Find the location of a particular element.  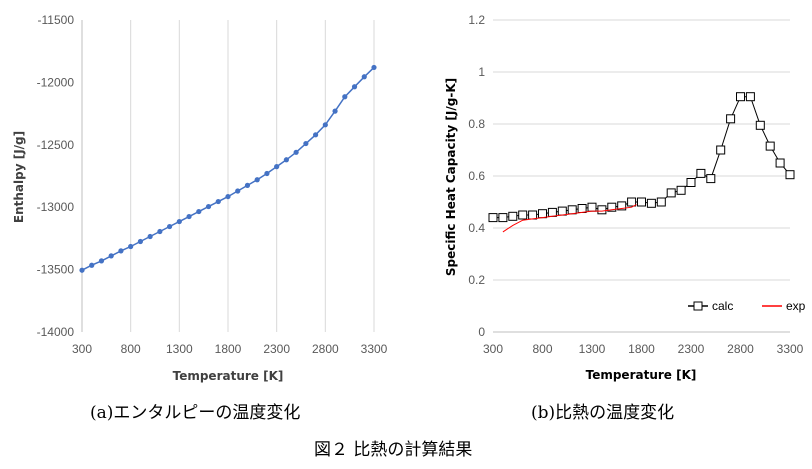

y-tick-label: 0.4 is located at coordinates (476, 228).